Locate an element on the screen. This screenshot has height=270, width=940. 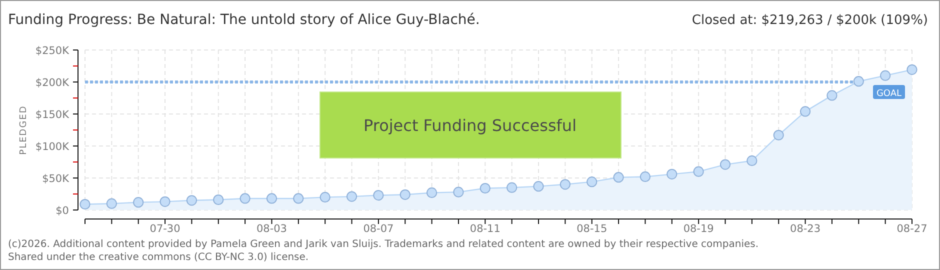
x-tick-label: 08-23 is located at coordinates (805, 229).